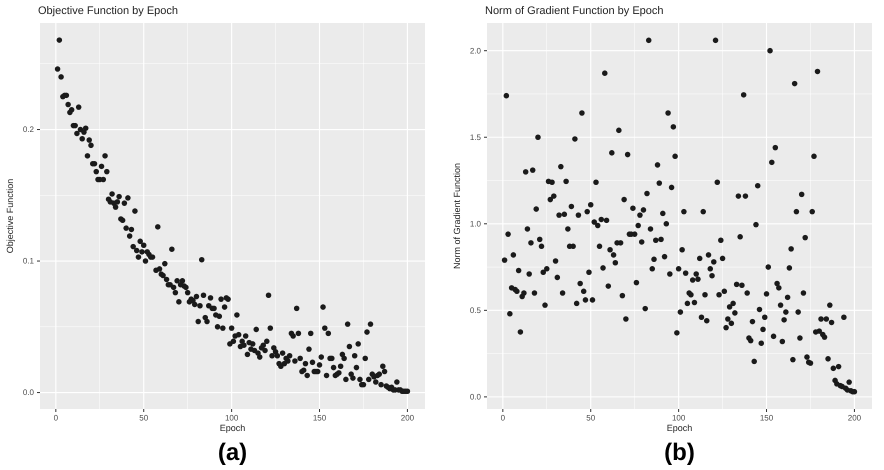 The height and width of the screenshot is (470, 884). Describe the element at coordinates (476, 223) in the screenshot. I see `y-tick-label: 1.0` at that location.